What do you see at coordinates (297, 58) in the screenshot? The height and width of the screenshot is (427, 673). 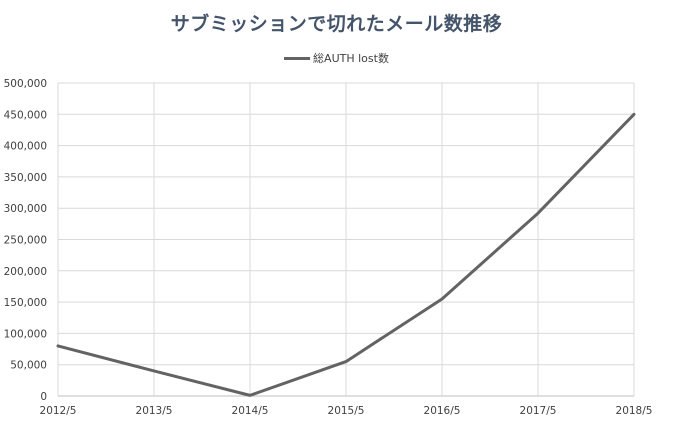 I see `legend-swatch` at bounding box center [297, 58].